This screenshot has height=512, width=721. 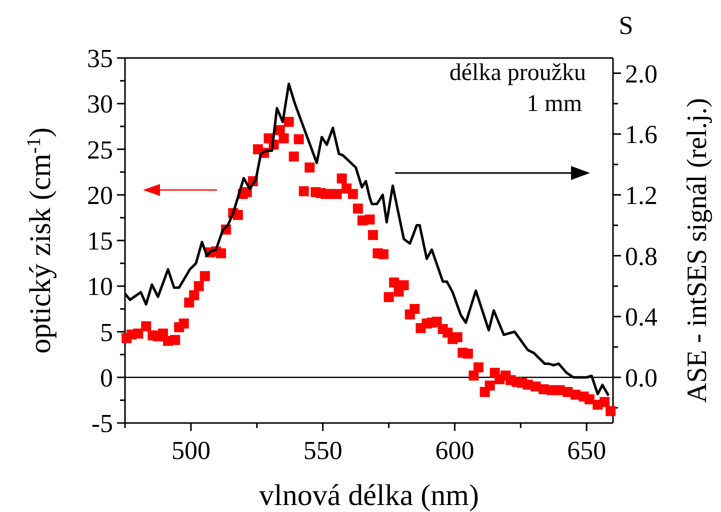 I want to click on annotation: délka proužku, so click(x=517, y=73).